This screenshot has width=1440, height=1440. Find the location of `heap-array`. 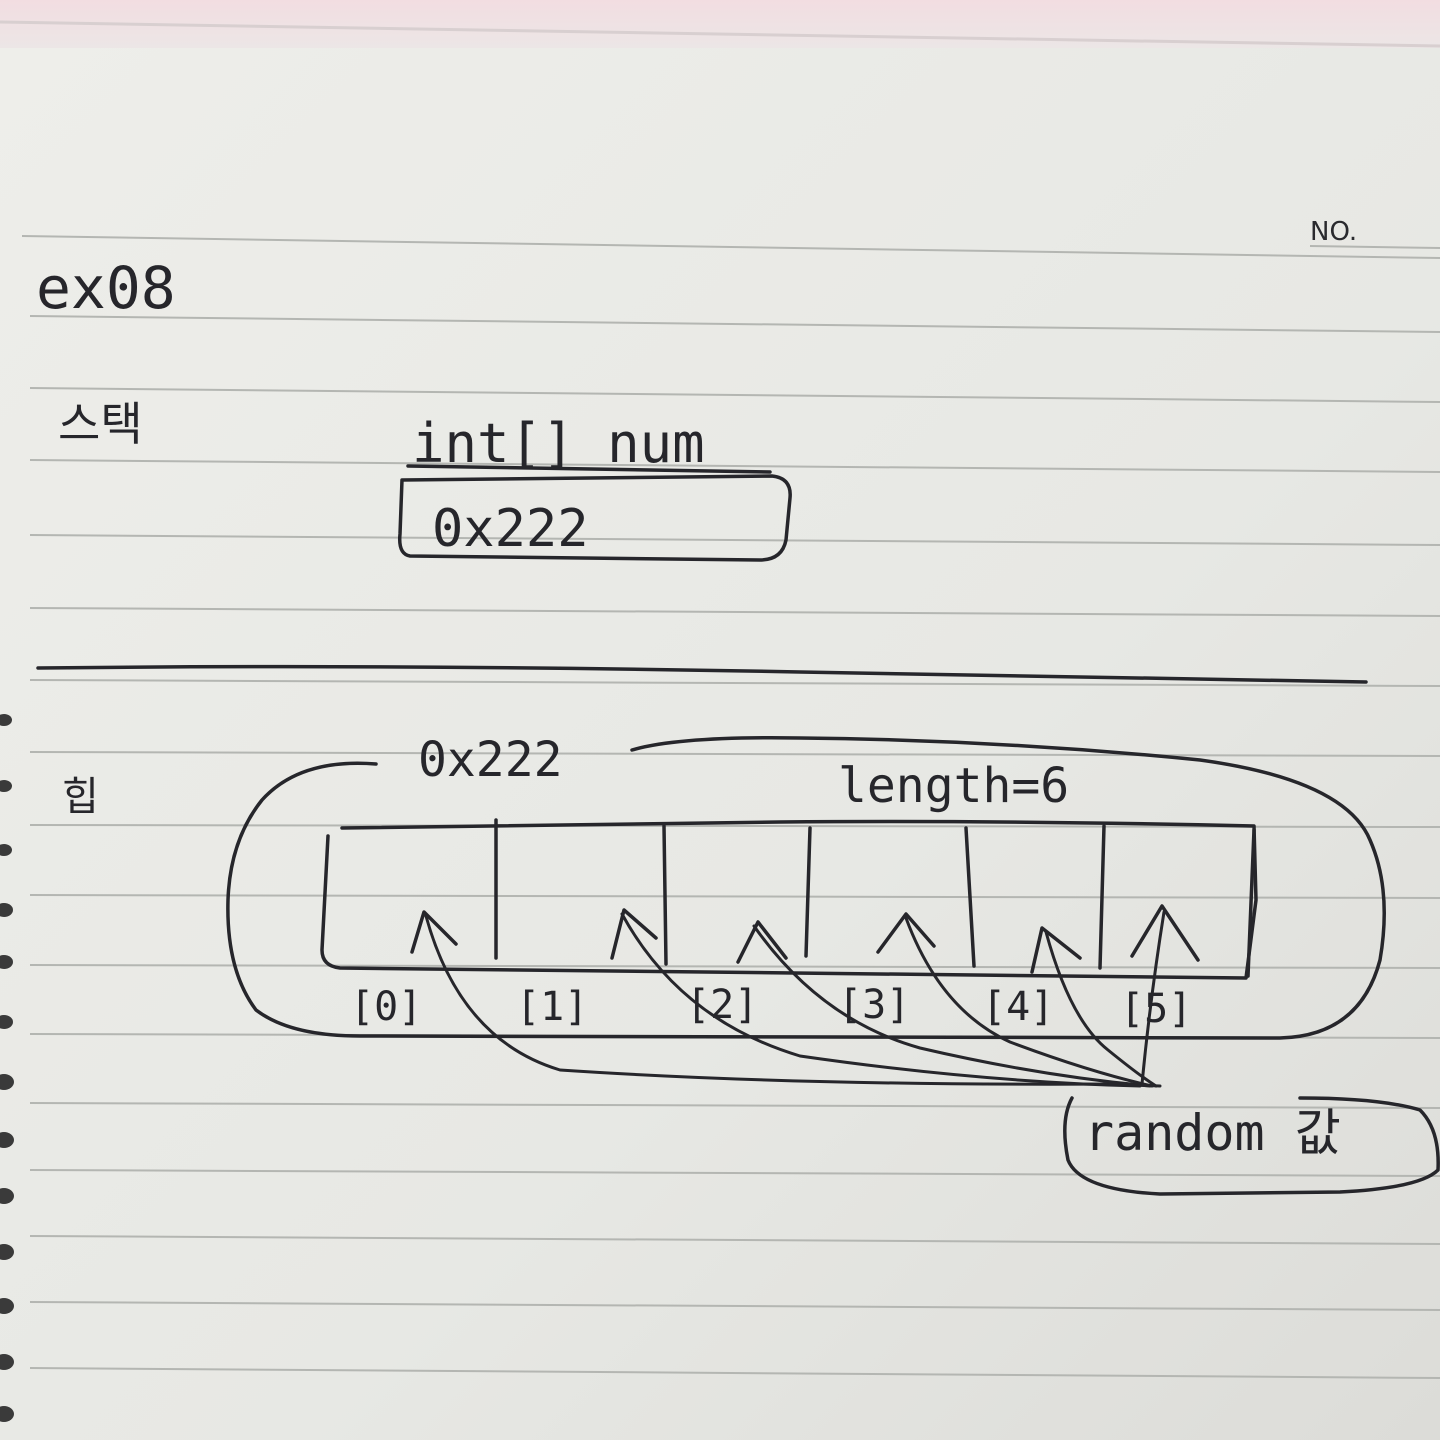

heap-array is located at coordinates (789, 899).